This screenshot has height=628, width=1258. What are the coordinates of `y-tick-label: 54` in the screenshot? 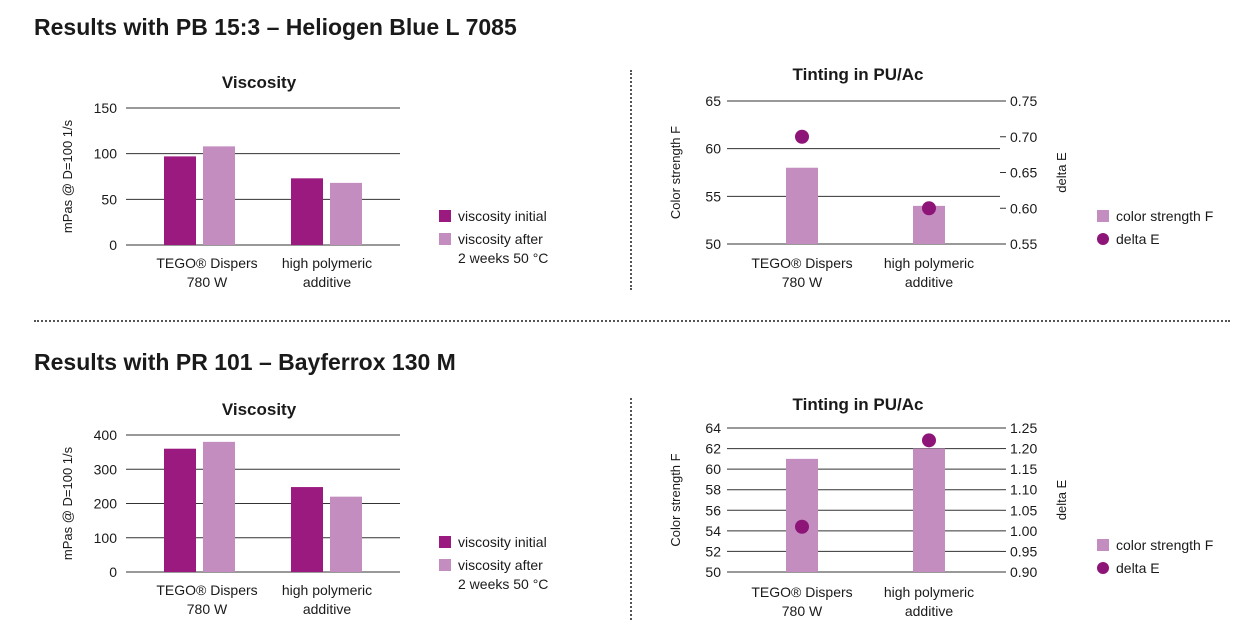 It's located at (713, 531).